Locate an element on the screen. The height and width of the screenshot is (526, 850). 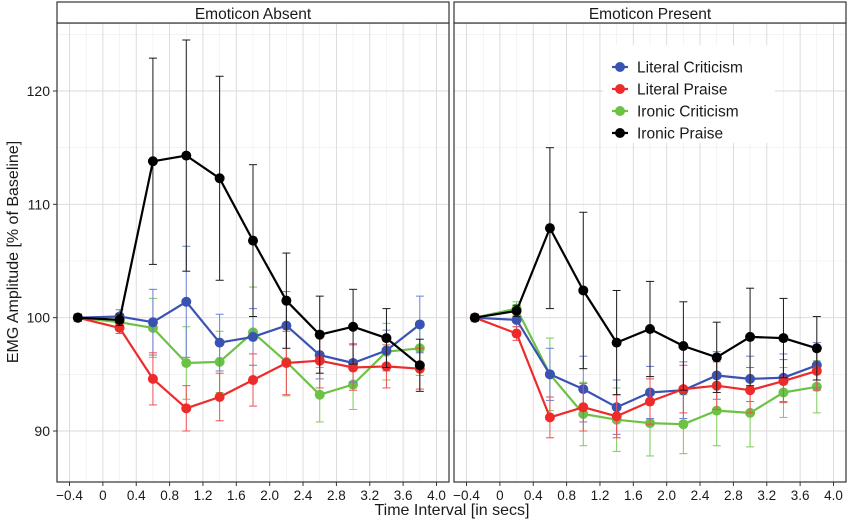
legend-item: Literal Praise is located at coordinates (669, 90).